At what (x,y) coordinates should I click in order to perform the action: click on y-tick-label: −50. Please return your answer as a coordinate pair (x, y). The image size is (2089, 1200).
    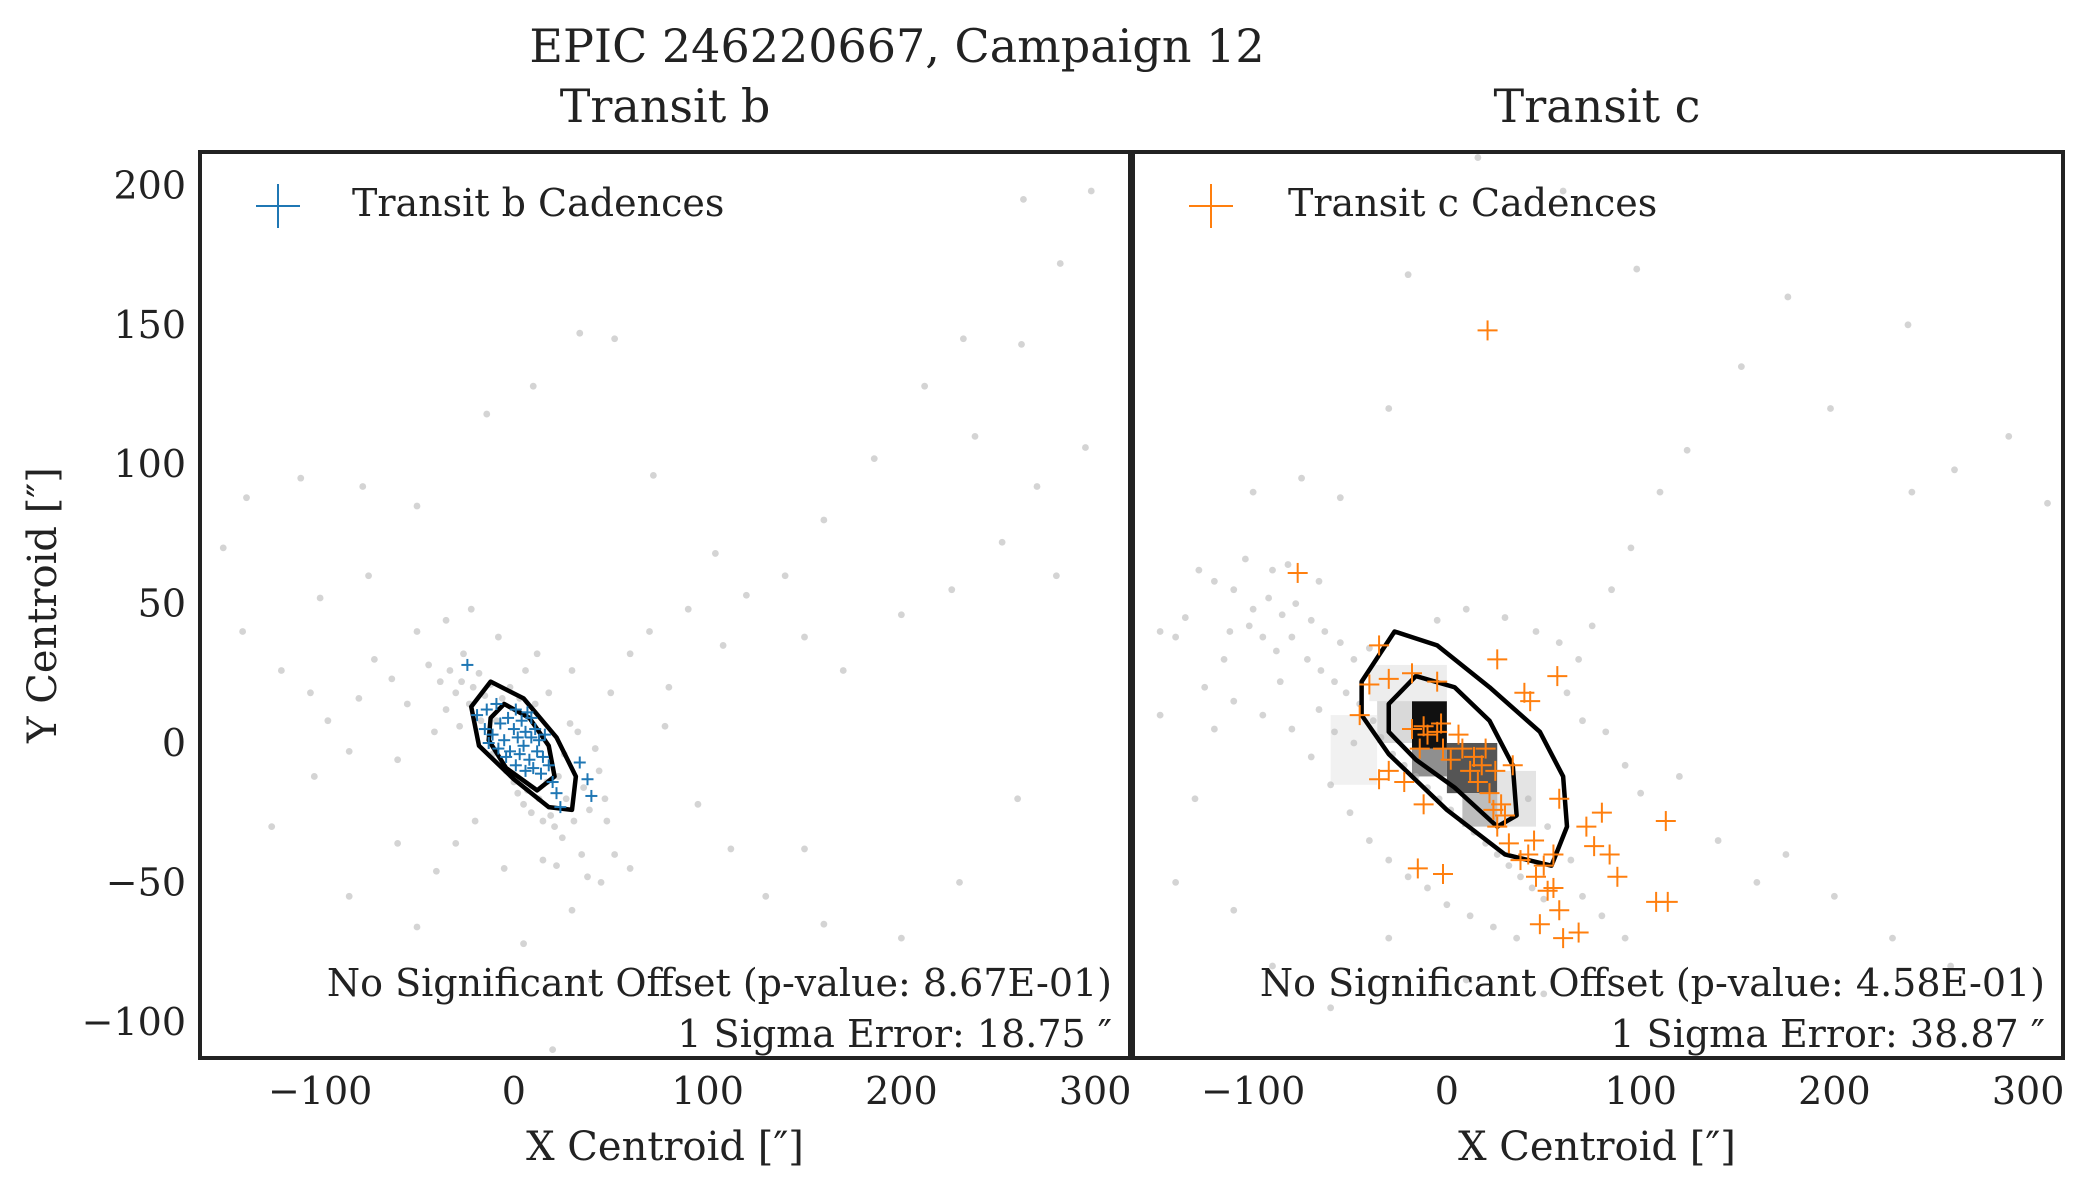
    Looking at the image, I should click on (146, 882).